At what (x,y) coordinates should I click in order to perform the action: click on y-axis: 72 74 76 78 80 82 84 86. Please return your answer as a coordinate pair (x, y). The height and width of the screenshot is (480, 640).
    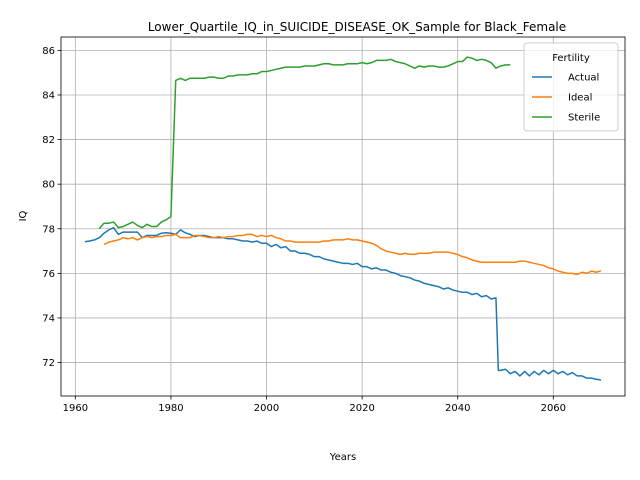
    Looking at the image, I should click on (51, 207).